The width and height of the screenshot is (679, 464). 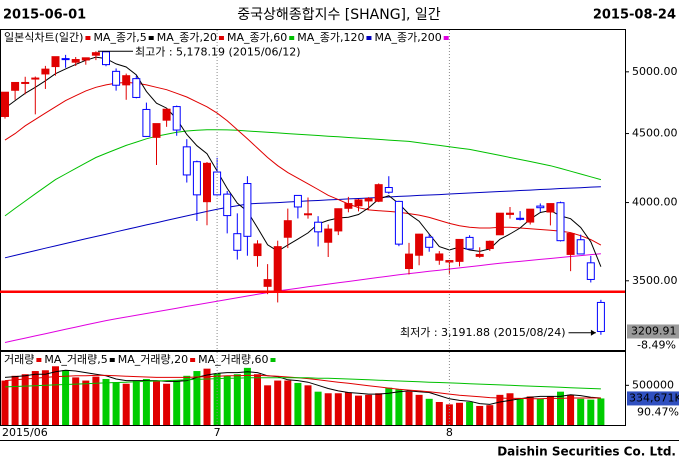 I want to click on y-tick-label: 4500.00, so click(x=655, y=133).